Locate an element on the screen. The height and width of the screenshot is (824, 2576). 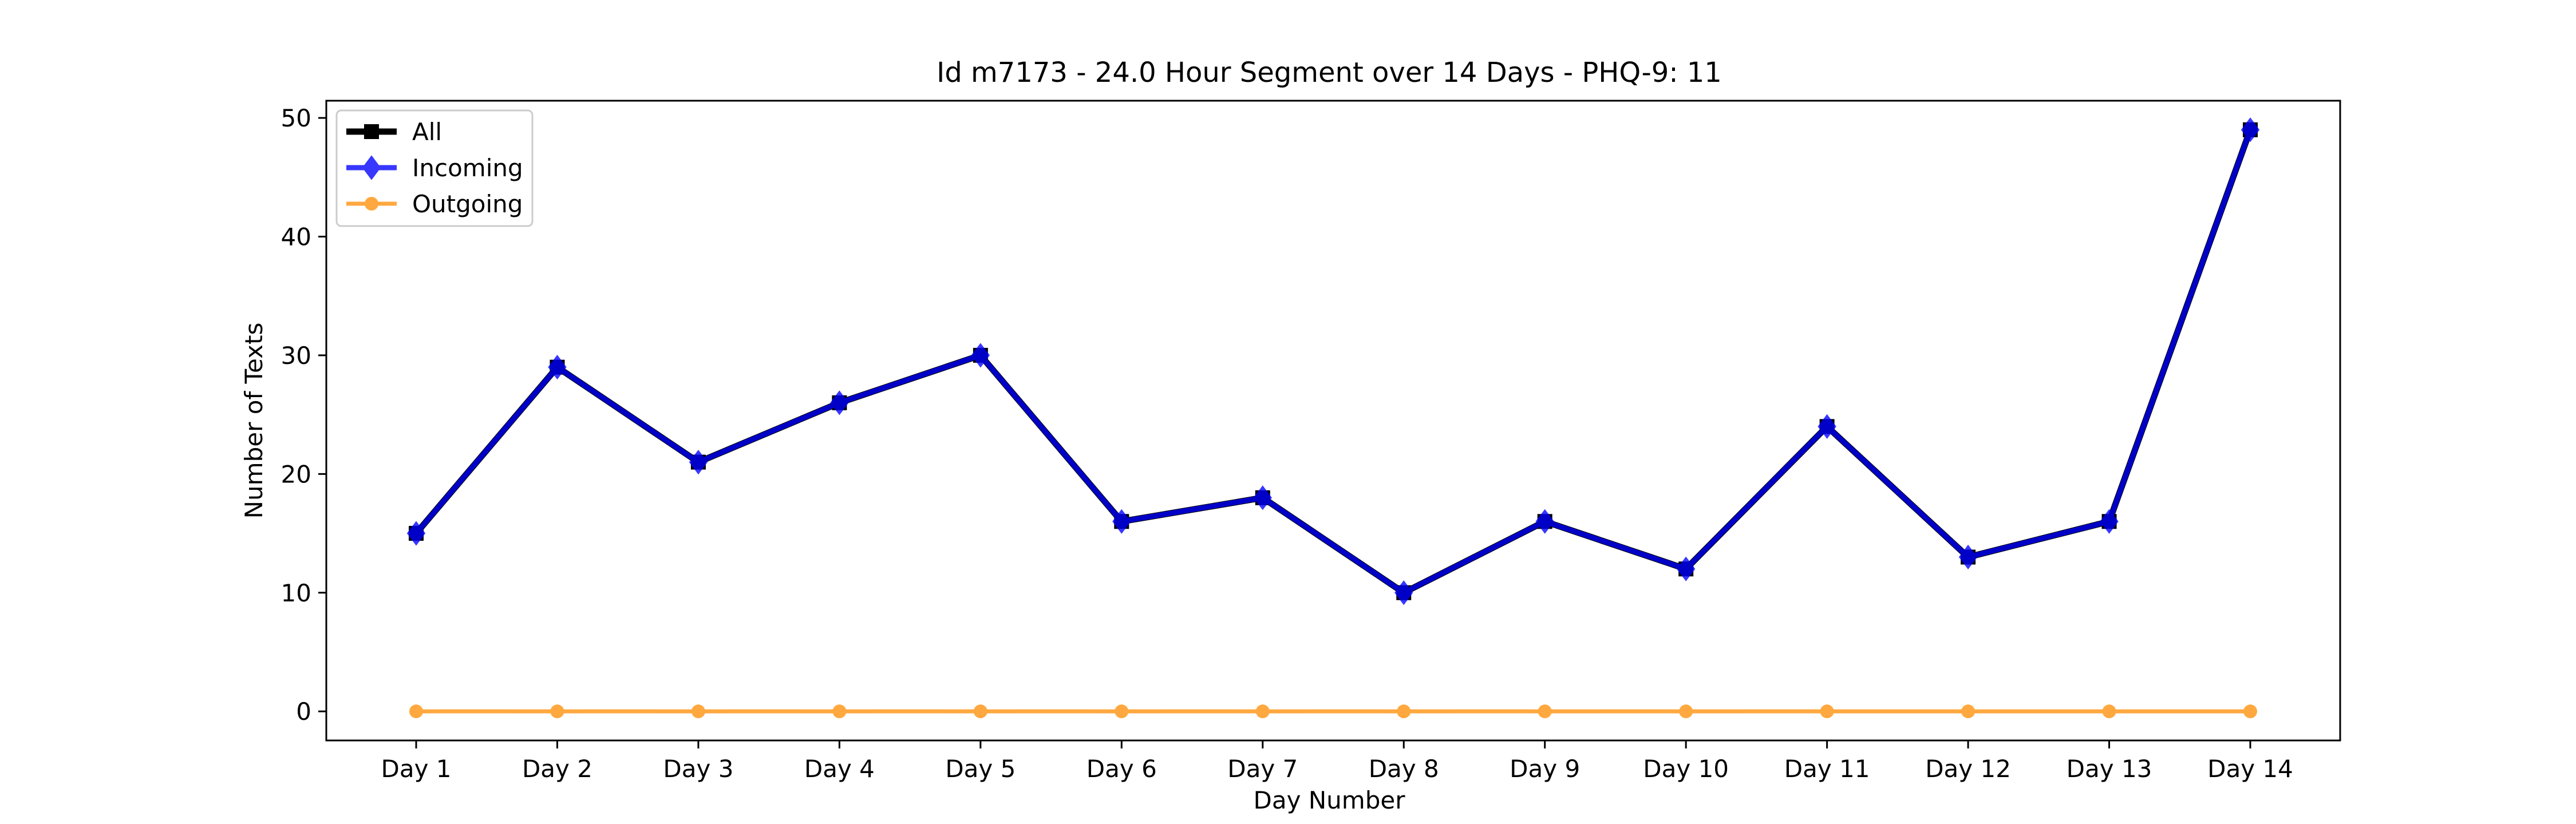
x-tick-label: Day 9 is located at coordinates (1545, 769).